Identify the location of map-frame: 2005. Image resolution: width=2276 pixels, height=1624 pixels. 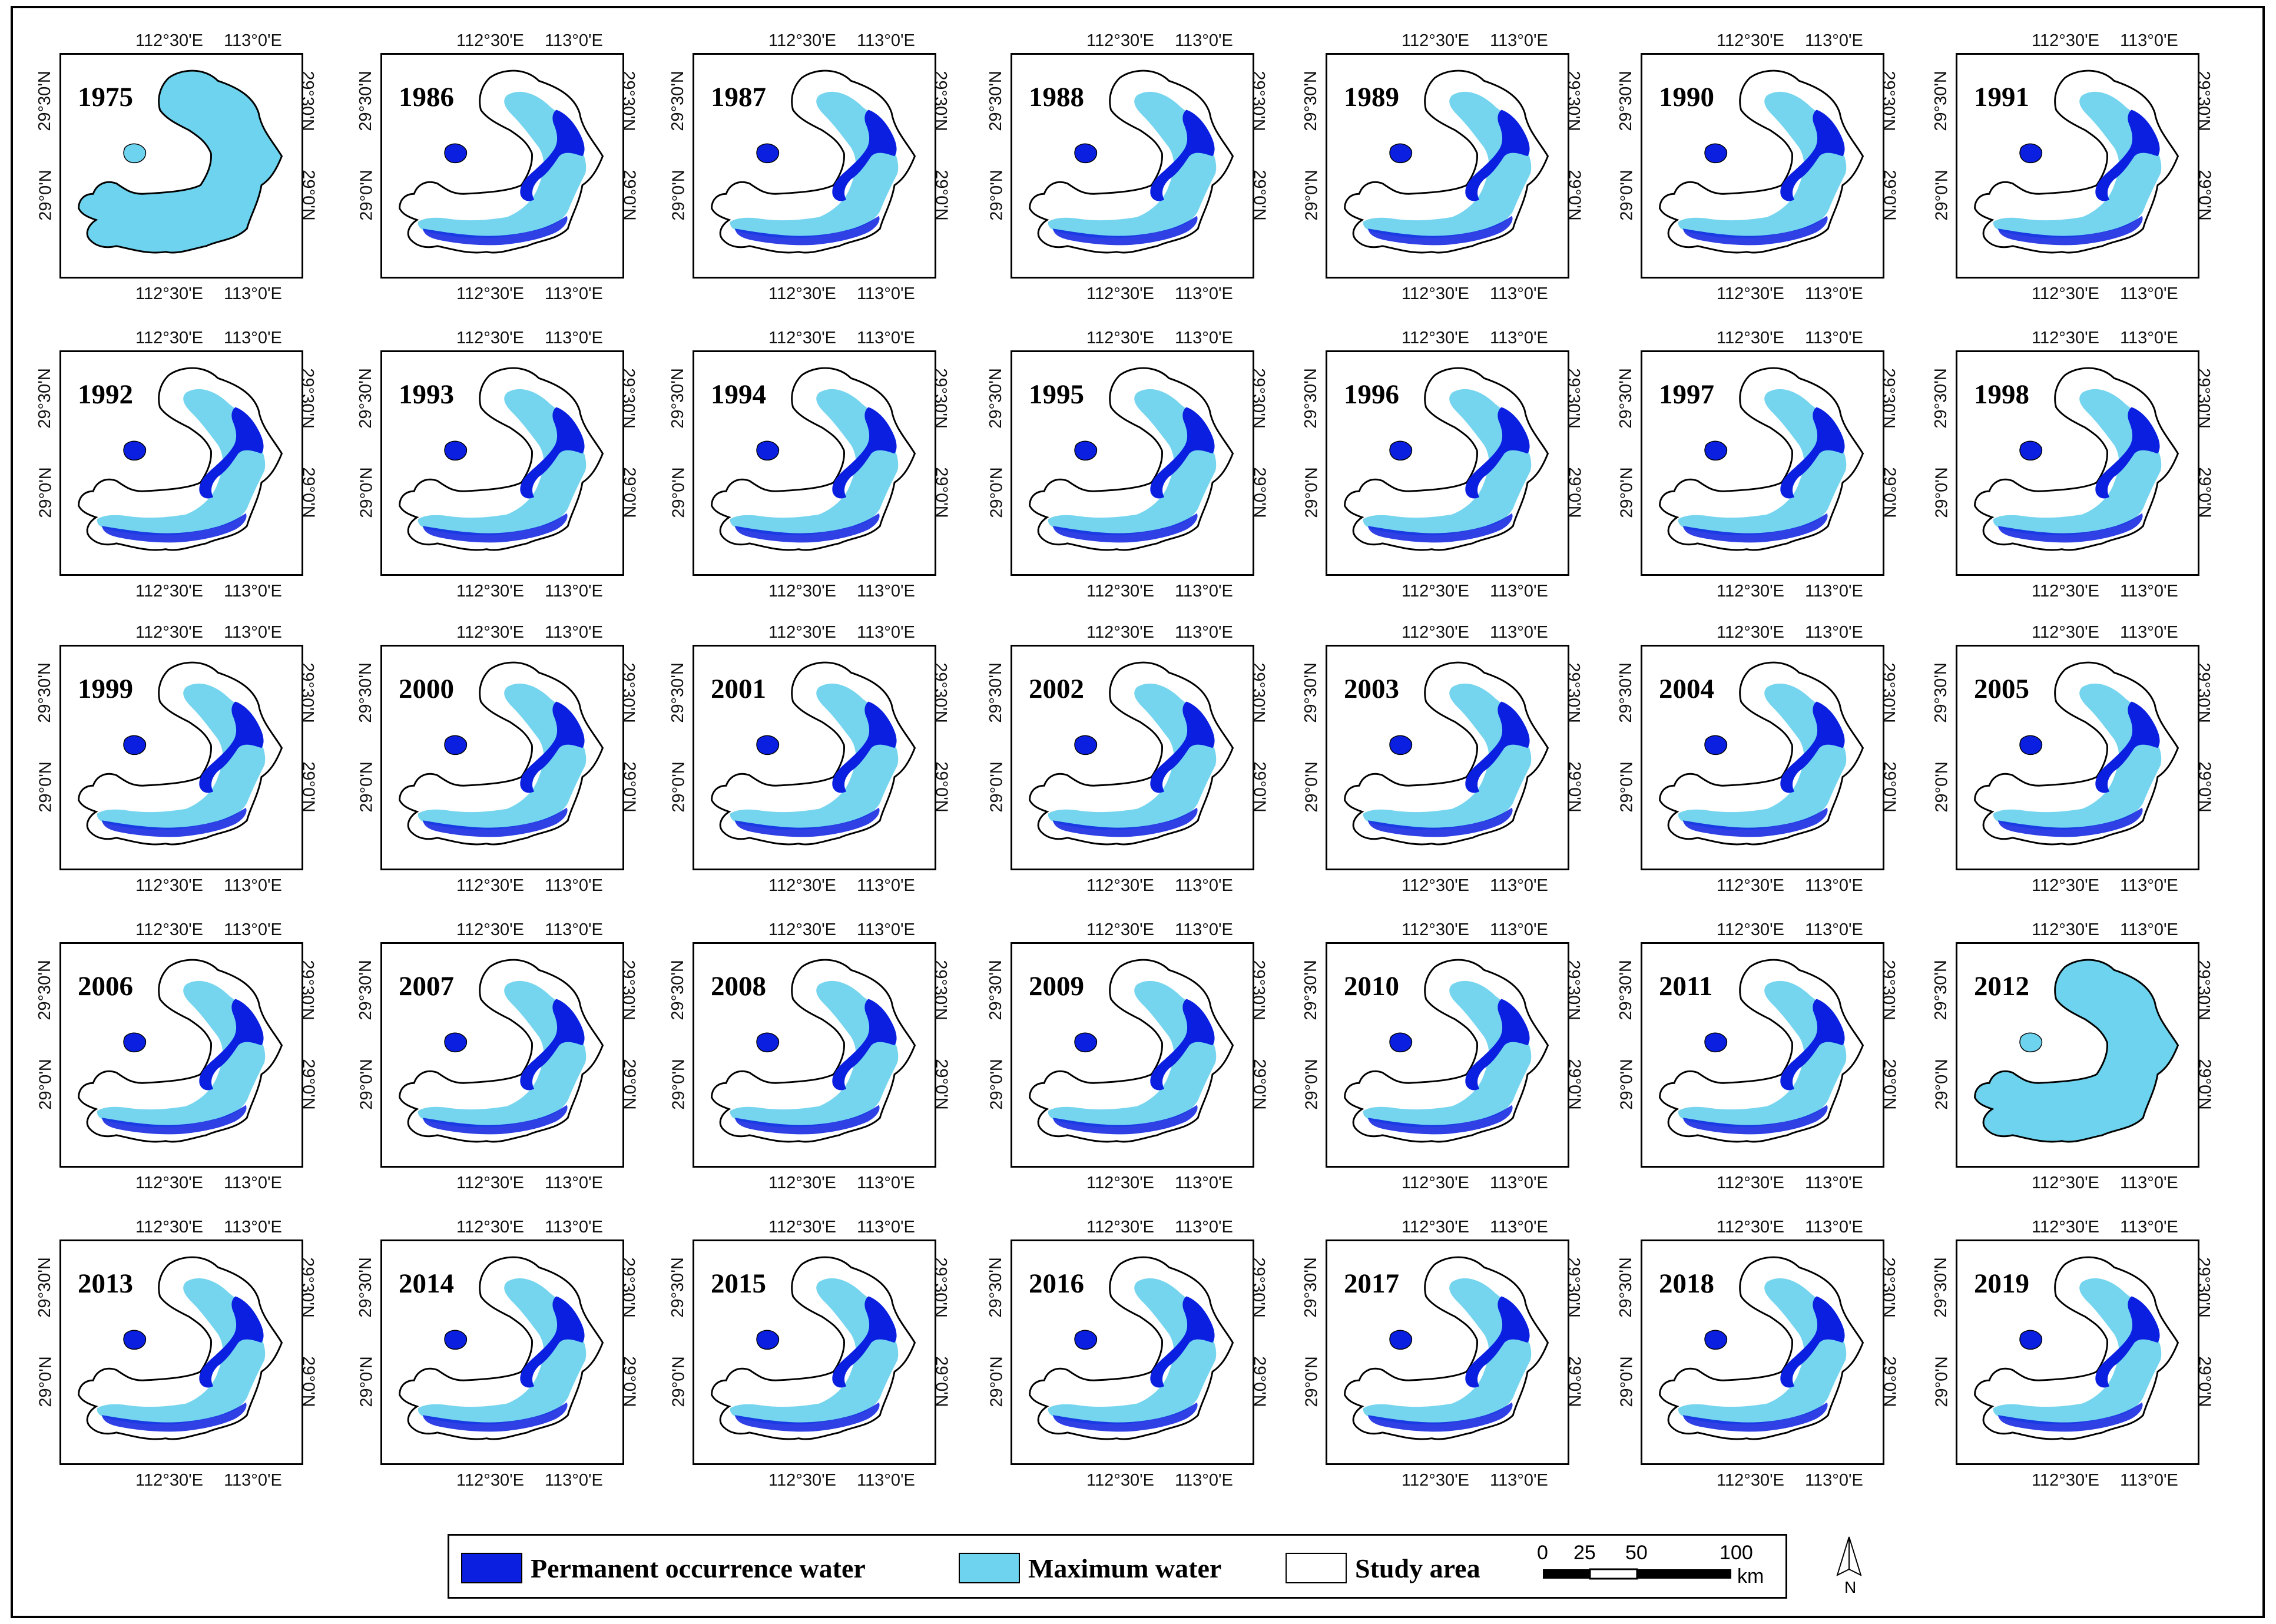
(2077, 757).